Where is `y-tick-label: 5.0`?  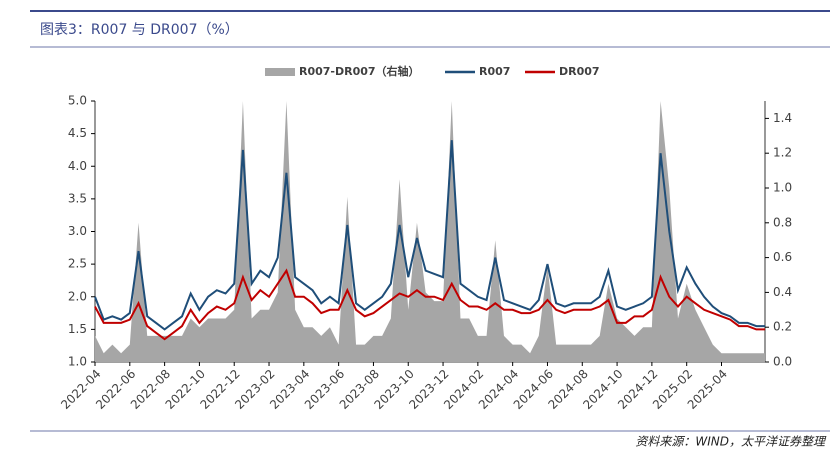
y-tick-label: 5.0 is located at coordinates (77, 101).